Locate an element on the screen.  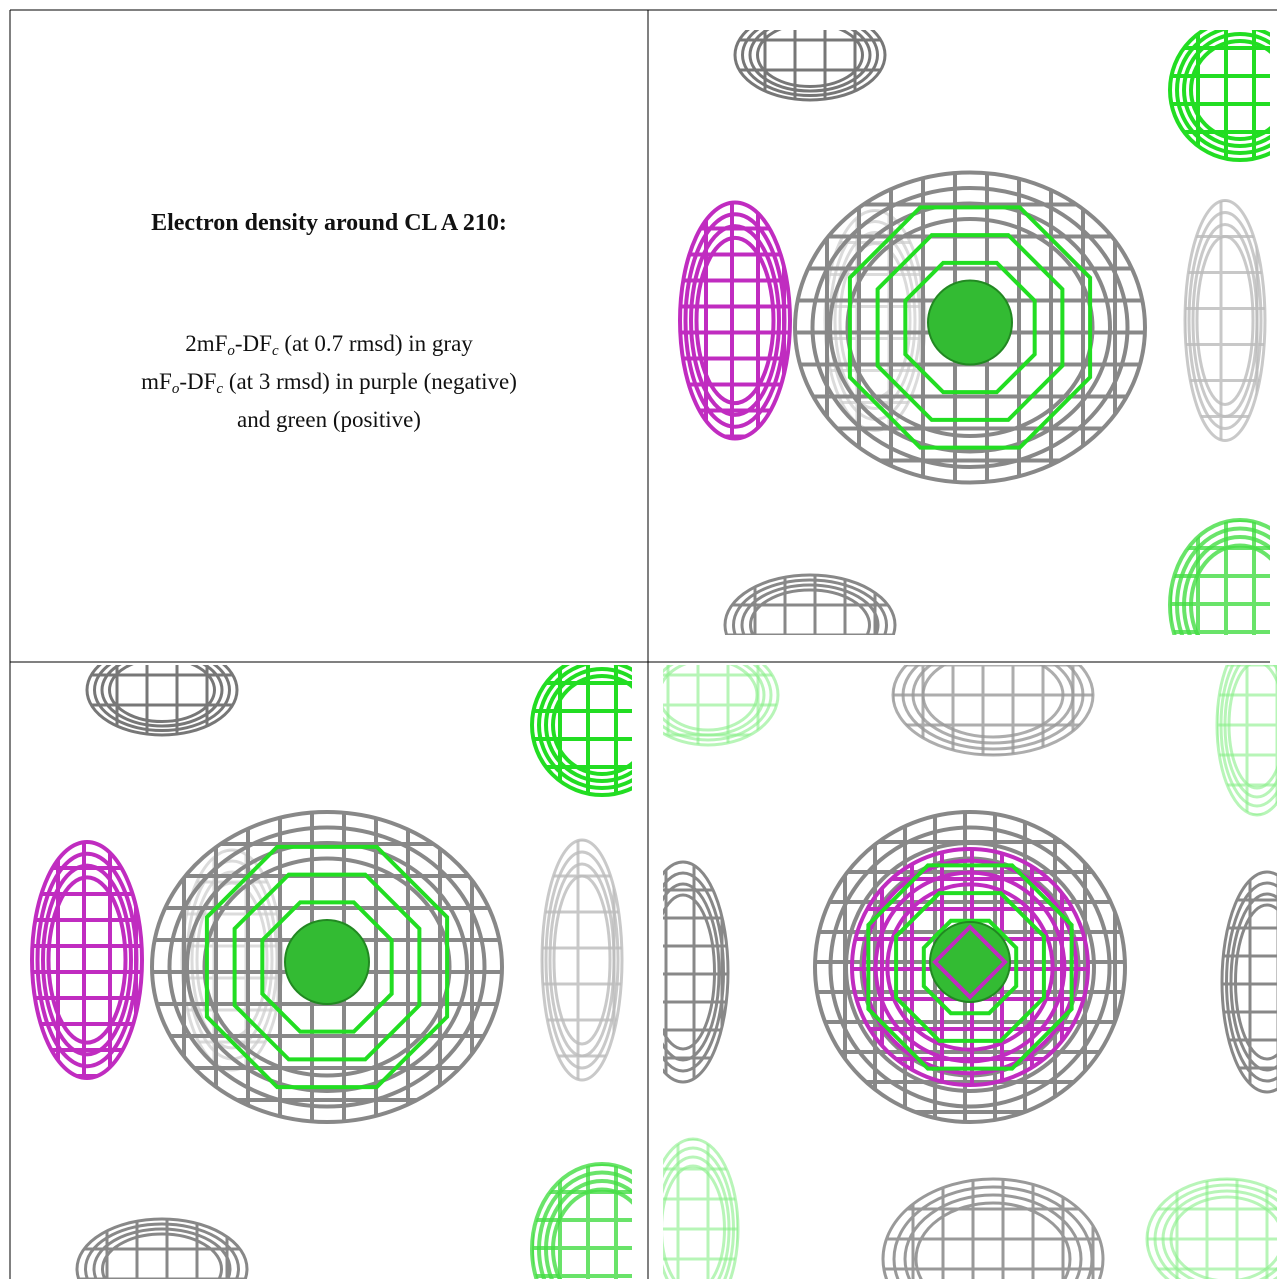
purple-diamond is located at coordinates (970, 962).